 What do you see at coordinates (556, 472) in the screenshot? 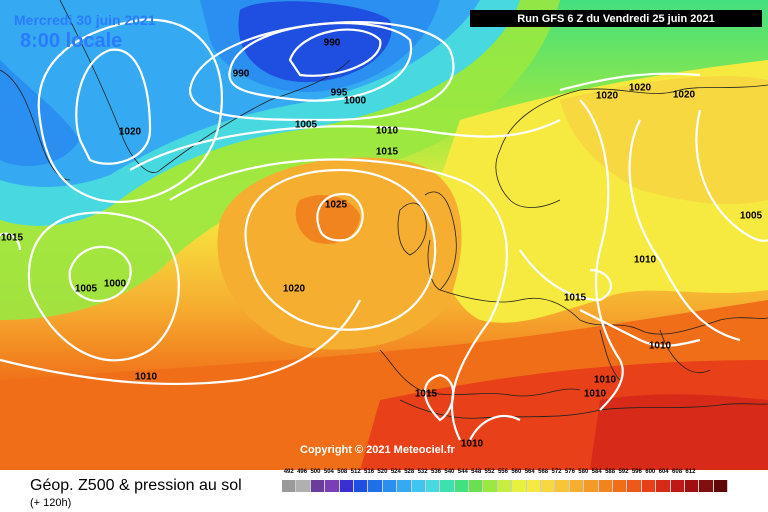
I see `scale-label: 572` at bounding box center [556, 472].